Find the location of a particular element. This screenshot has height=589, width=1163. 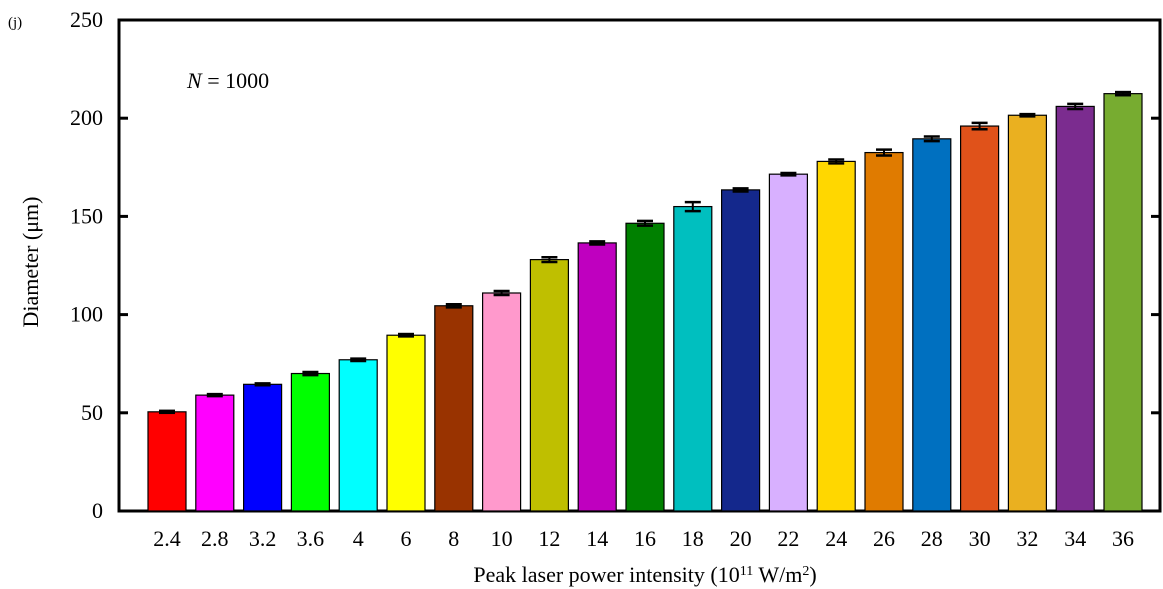

y-tick-label: 0 is located at coordinates (97, 510).